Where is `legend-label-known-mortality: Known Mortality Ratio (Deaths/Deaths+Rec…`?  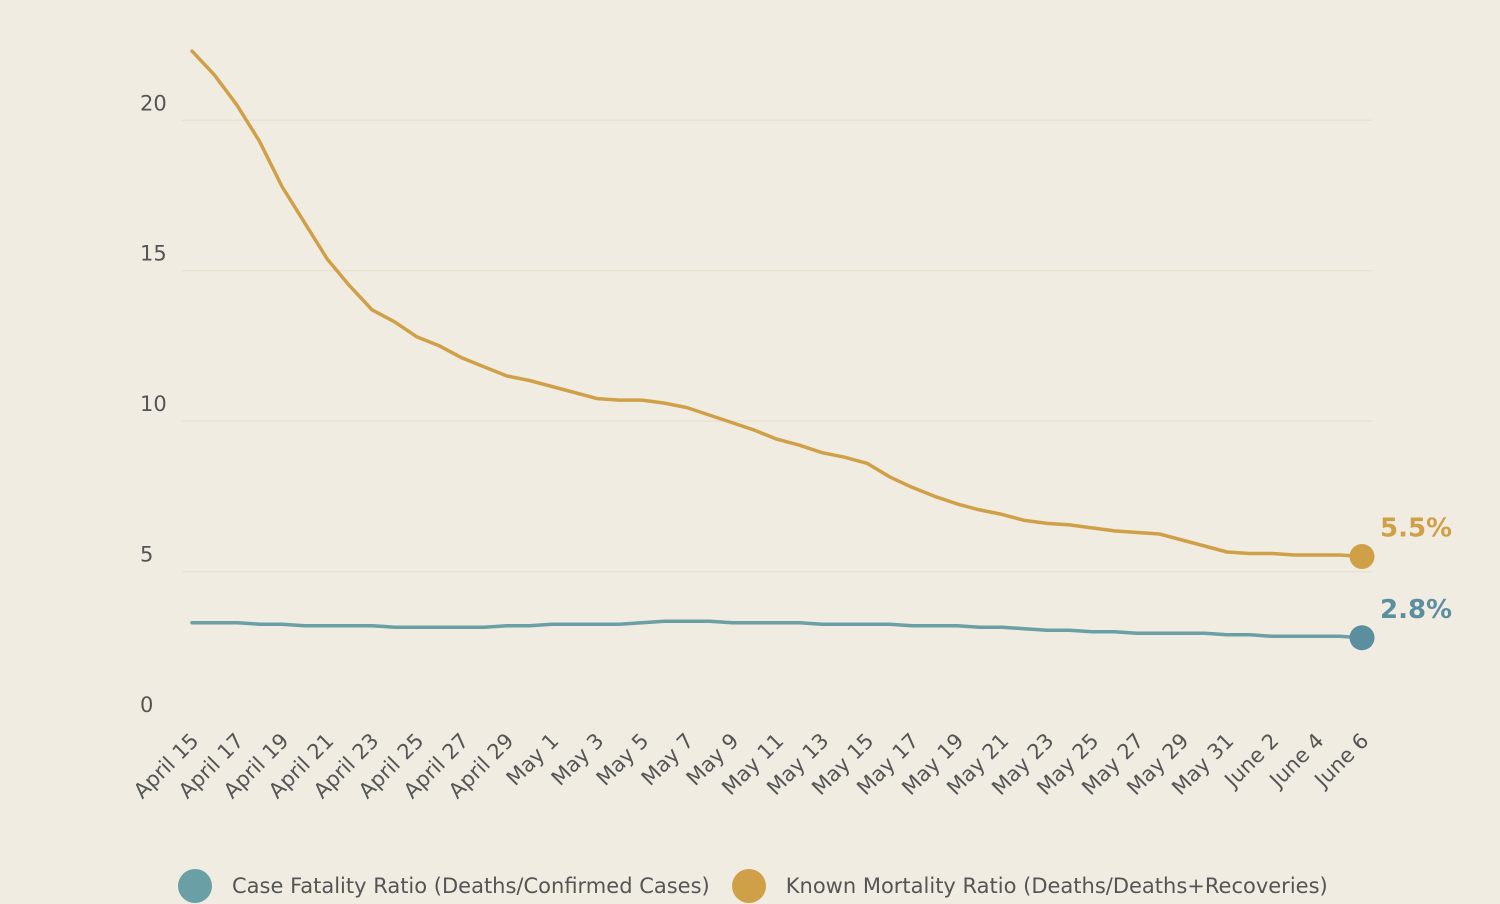
legend-label-known-mortality: Known Mortality Ratio (Deaths/Deaths+Rec… is located at coordinates (1056, 886).